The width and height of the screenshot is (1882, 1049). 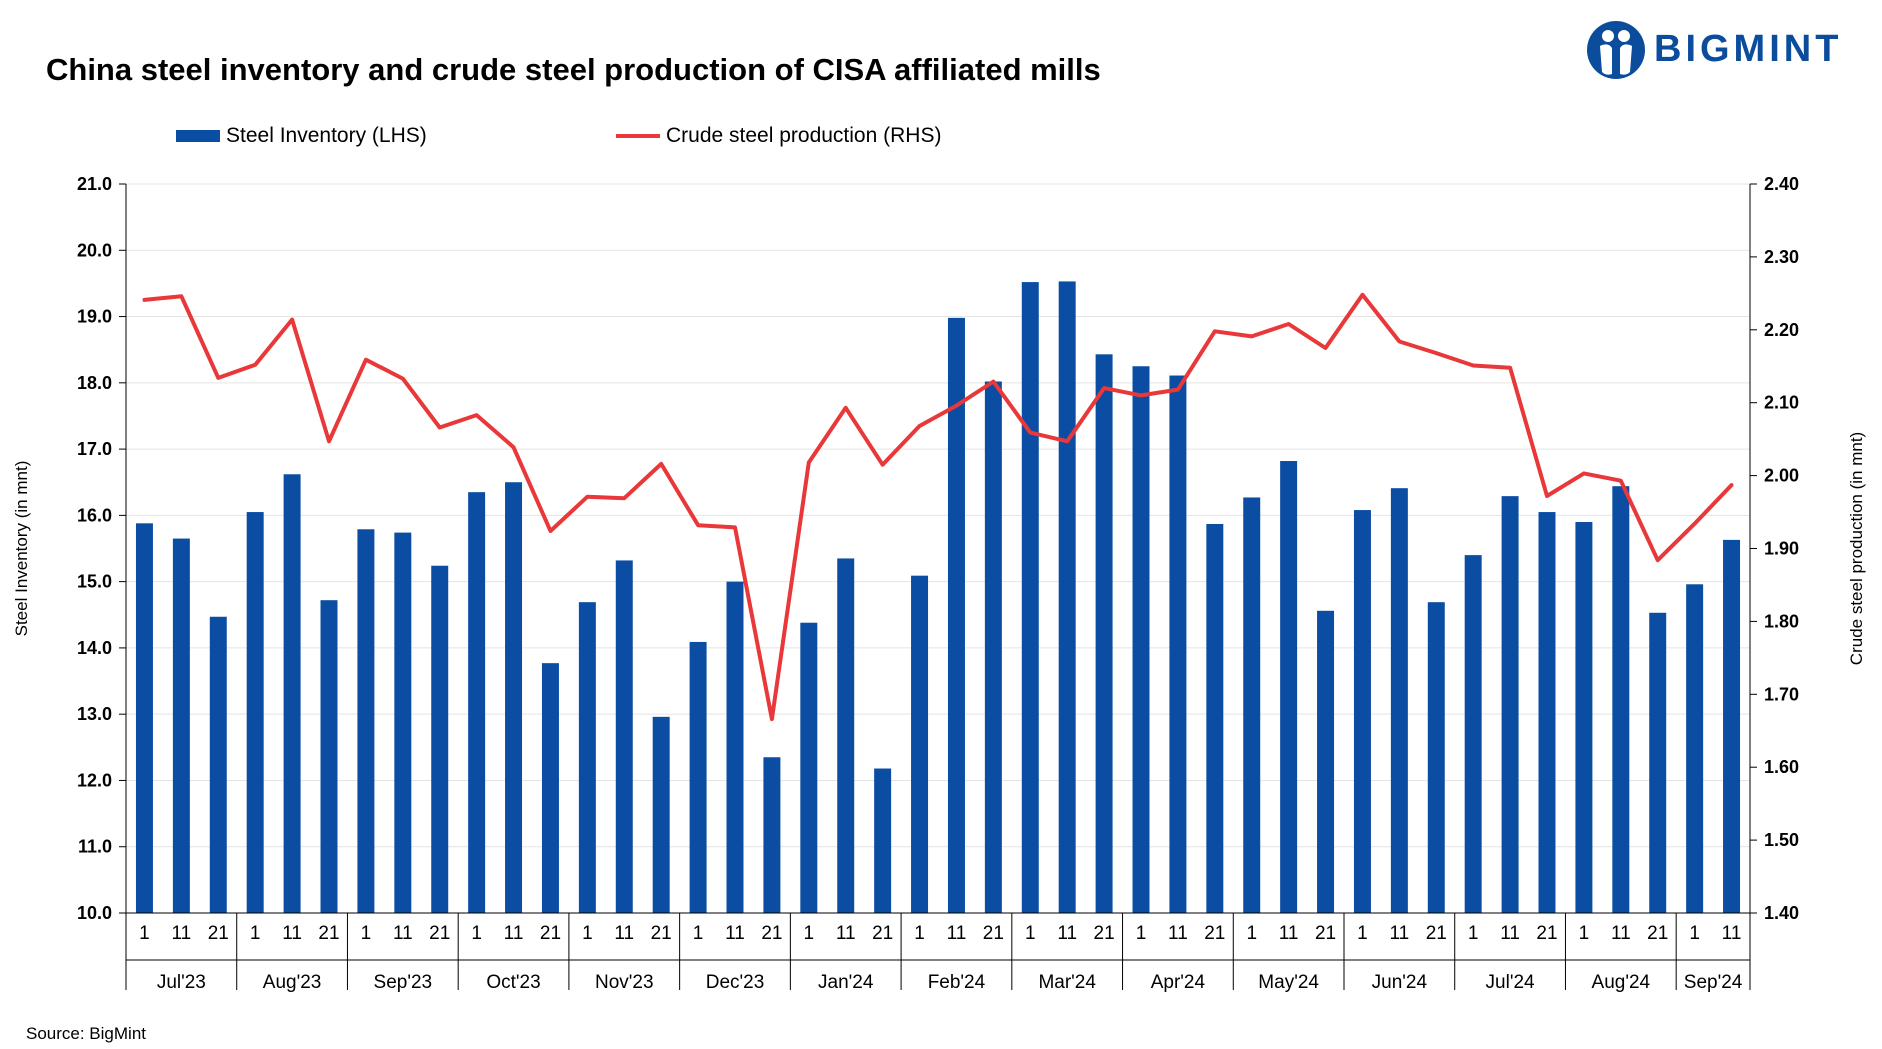 I want to click on x-tick-label-18: 1, so click(x=809, y=933).